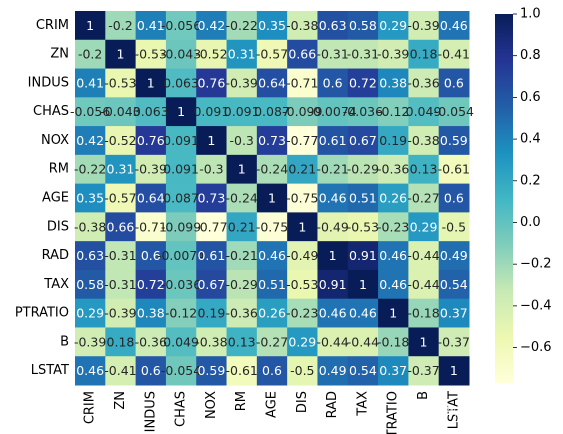 The height and width of the screenshot is (434, 563). I want to click on cell-value-label: -0.52, so click(120, 140).